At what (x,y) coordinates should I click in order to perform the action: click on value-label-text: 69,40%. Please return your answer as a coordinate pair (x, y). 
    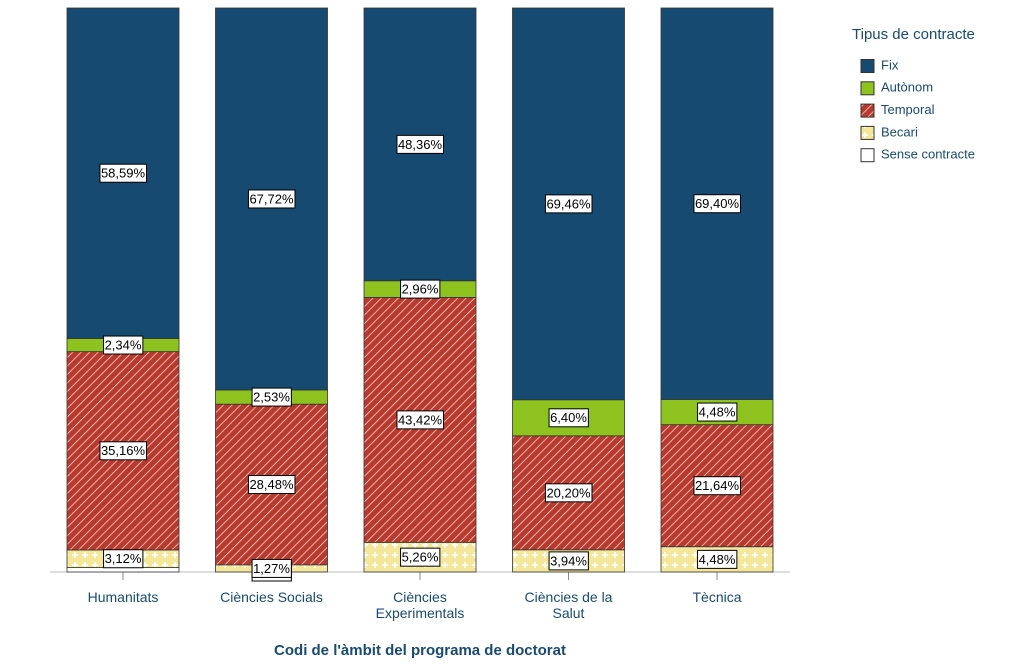
    Looking at the image, I should click on (717, 203).